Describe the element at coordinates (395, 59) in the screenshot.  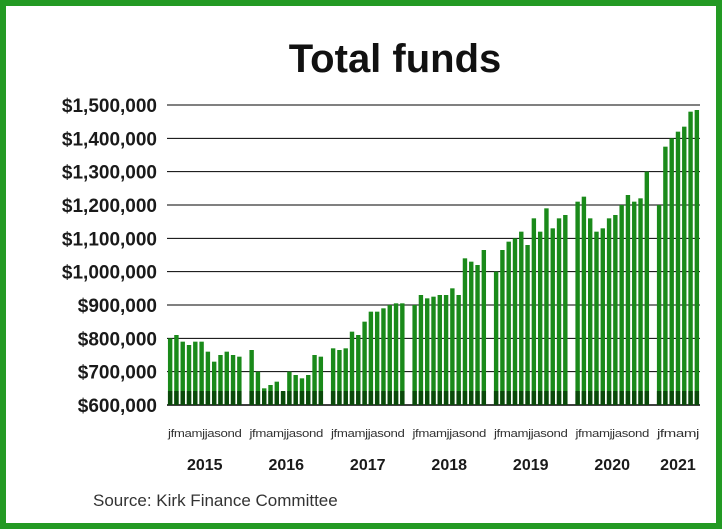
I see `chart-title: Total funds` at that location.